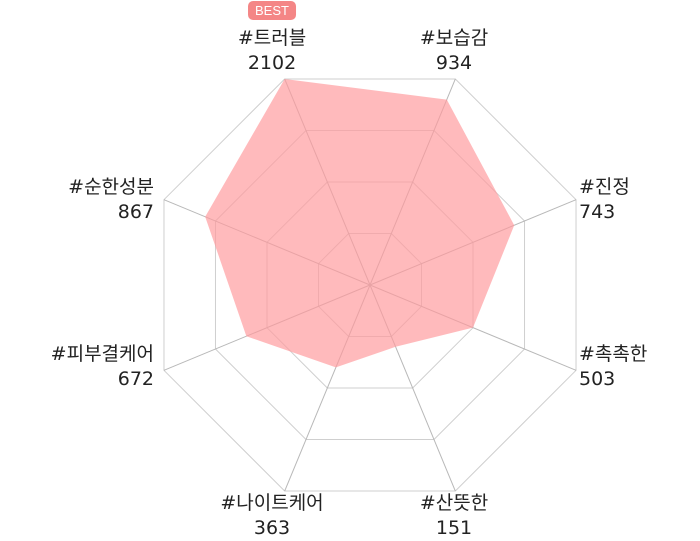 This screenshot has height=541, width=700. Describe the element at coordinates (272, 63) in the screenshot. I see `axis-value: 2102` at that location.